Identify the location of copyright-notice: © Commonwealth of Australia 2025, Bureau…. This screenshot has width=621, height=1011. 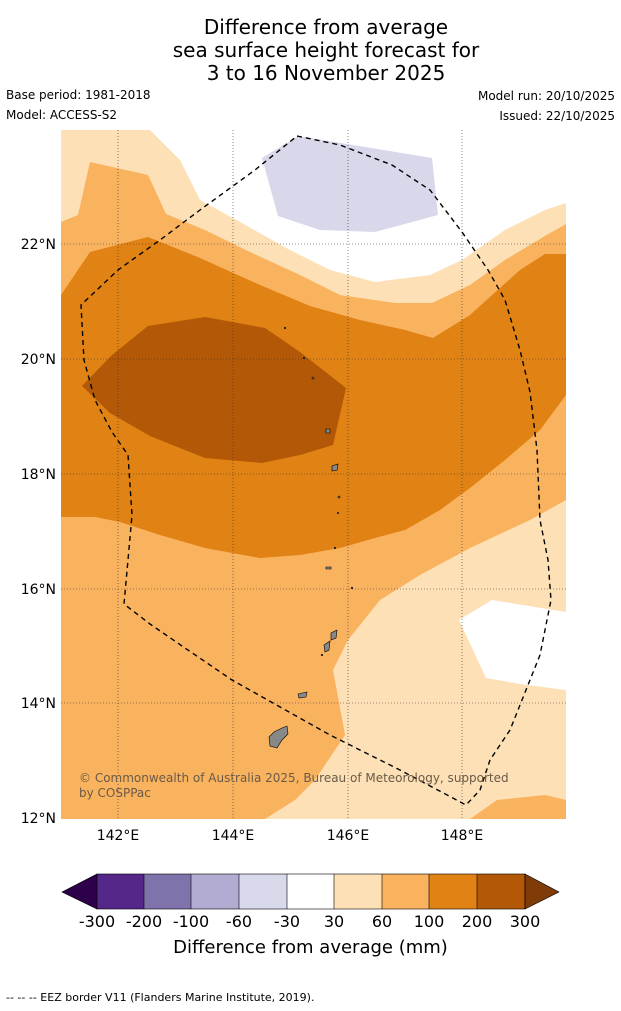
(294, 785).